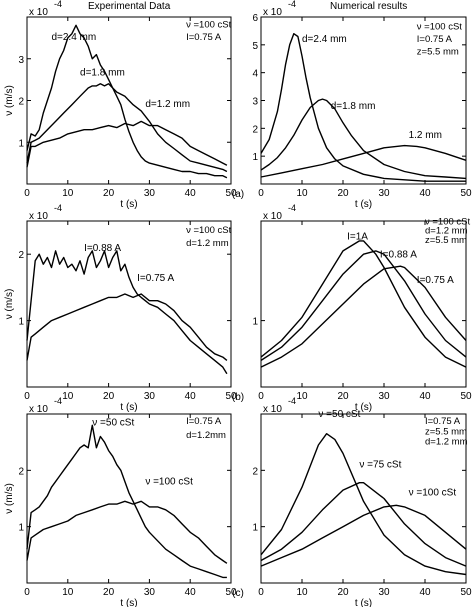 The height and width of the screenshot is (607, 474). What do you see at coordinates (238, 194) in the screenshot?
I see `subfigure-label: (a)` at bounding box center [238, 194].